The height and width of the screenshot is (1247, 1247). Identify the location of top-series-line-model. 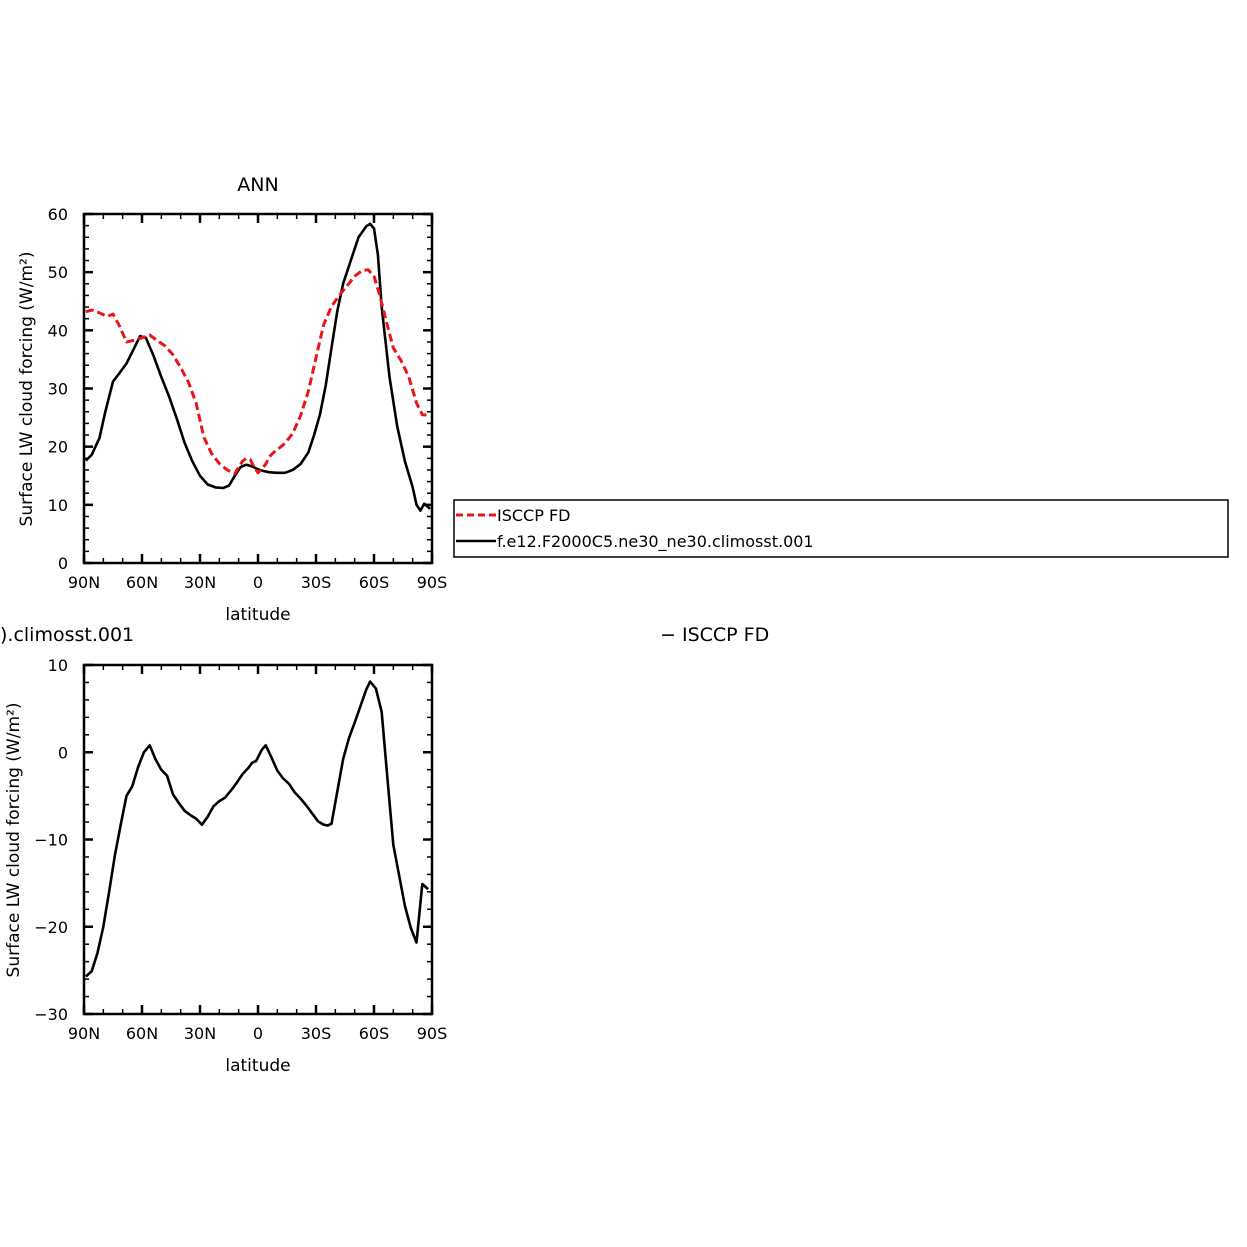
(257, 367).